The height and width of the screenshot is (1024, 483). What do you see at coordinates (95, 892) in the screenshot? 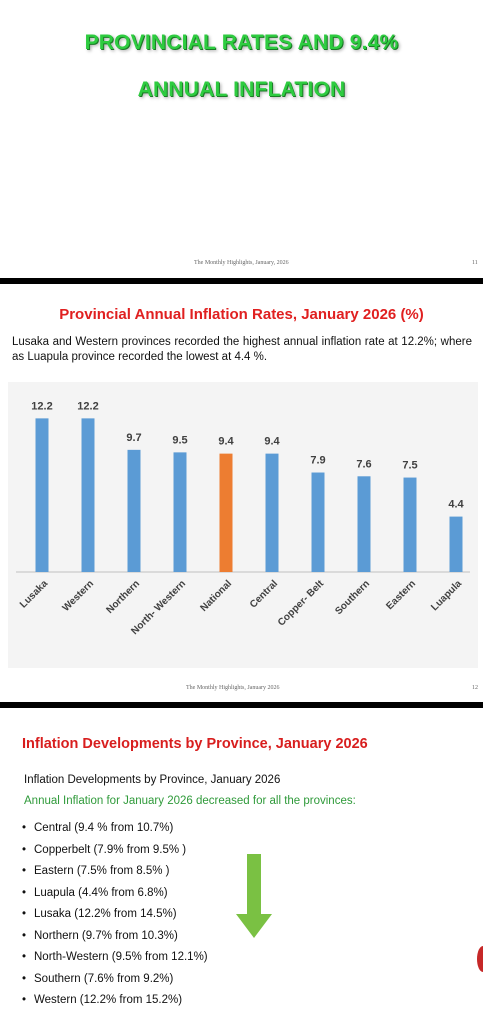
I see `list-item: • Luapula (4.4% from 6.8%)` at bounding box center [95, 892].